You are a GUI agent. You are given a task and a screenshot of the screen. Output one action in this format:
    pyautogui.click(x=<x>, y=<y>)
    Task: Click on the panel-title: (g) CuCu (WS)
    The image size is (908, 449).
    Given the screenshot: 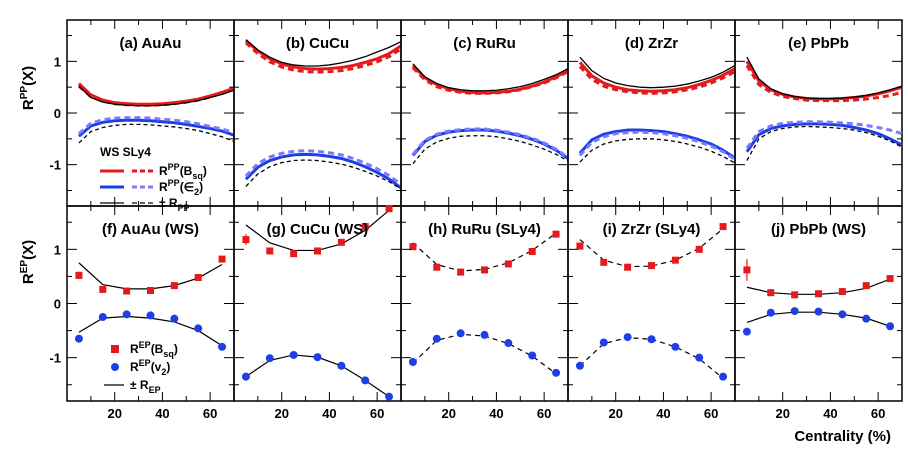 What is the action you would take?
    pyautogui.click(x=318, y=229)
    